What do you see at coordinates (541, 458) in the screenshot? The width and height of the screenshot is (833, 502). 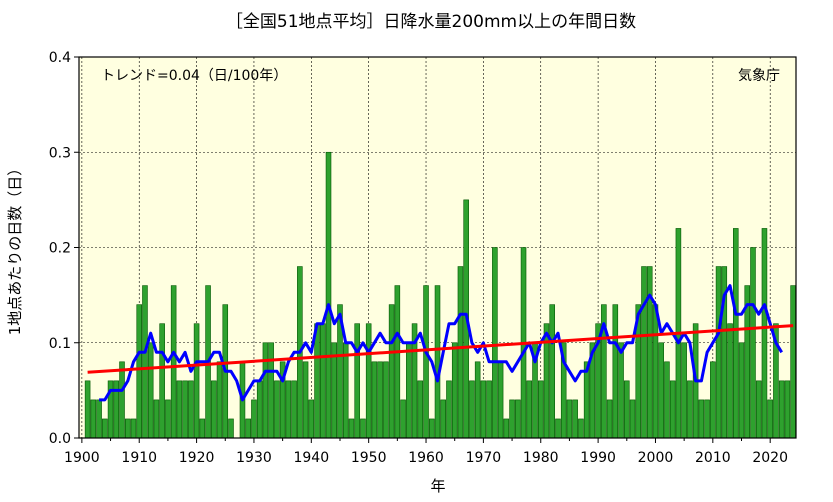 I see `x-tick-label: 1980` at bounding box center [541, 458].